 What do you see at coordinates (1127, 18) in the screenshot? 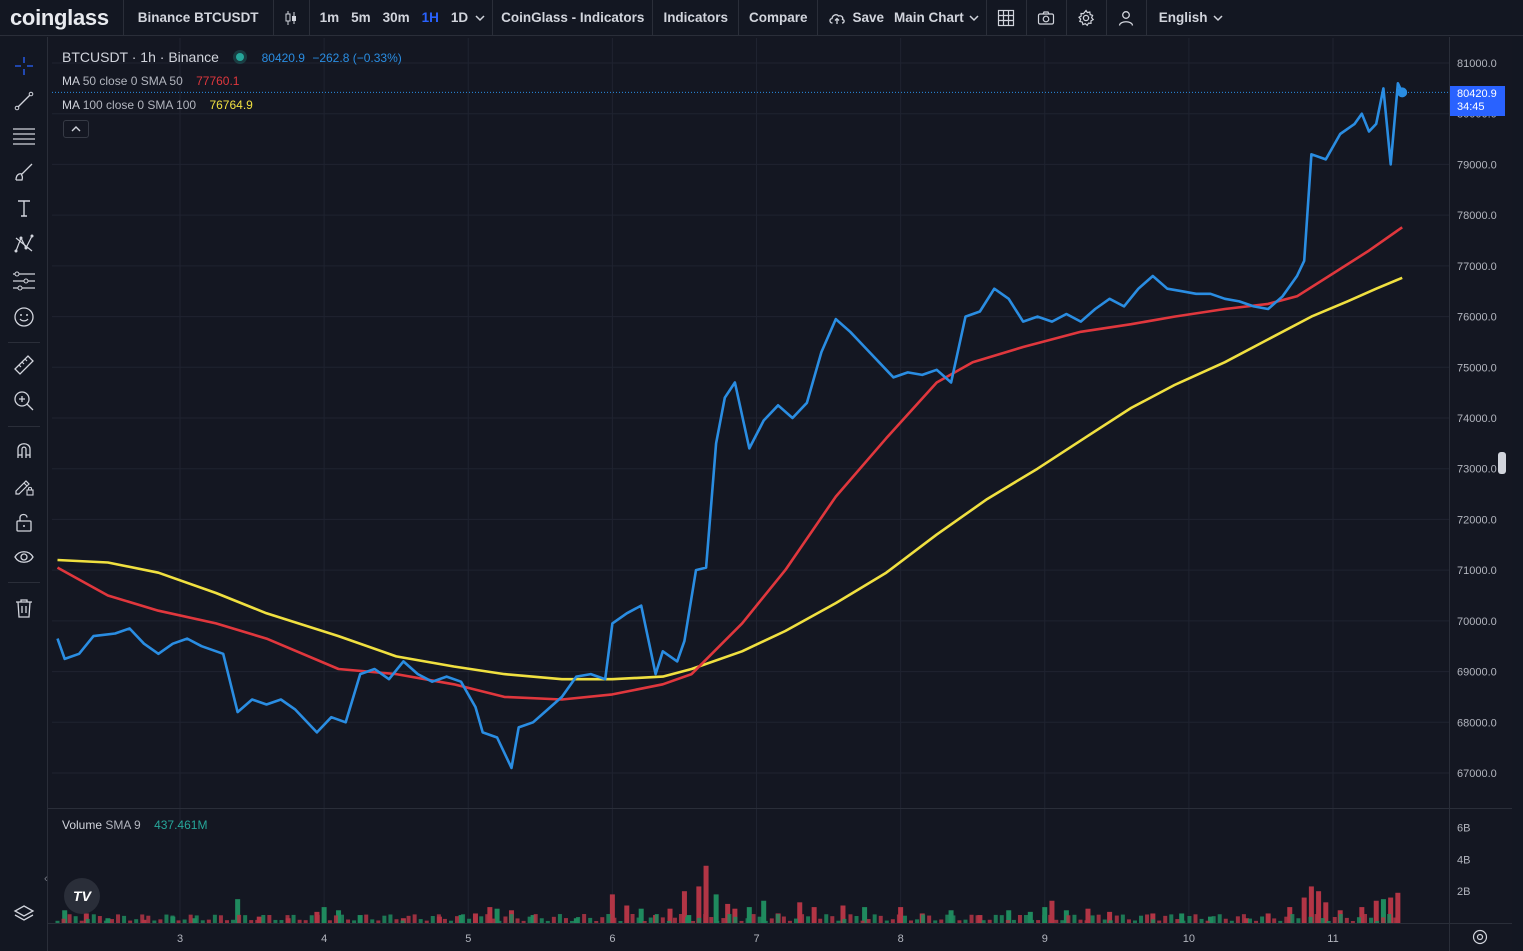
I see `user-icon` at bounding box center [1127, 18].